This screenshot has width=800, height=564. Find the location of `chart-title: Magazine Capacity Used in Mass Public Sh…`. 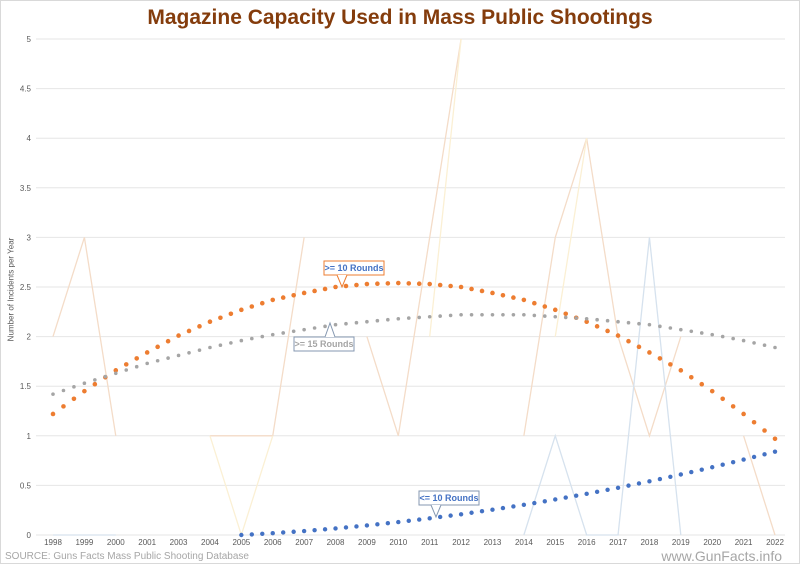

chart-title: Magazine Capacity Used in Mass Public Sh… is located at coordinates (400, 17).